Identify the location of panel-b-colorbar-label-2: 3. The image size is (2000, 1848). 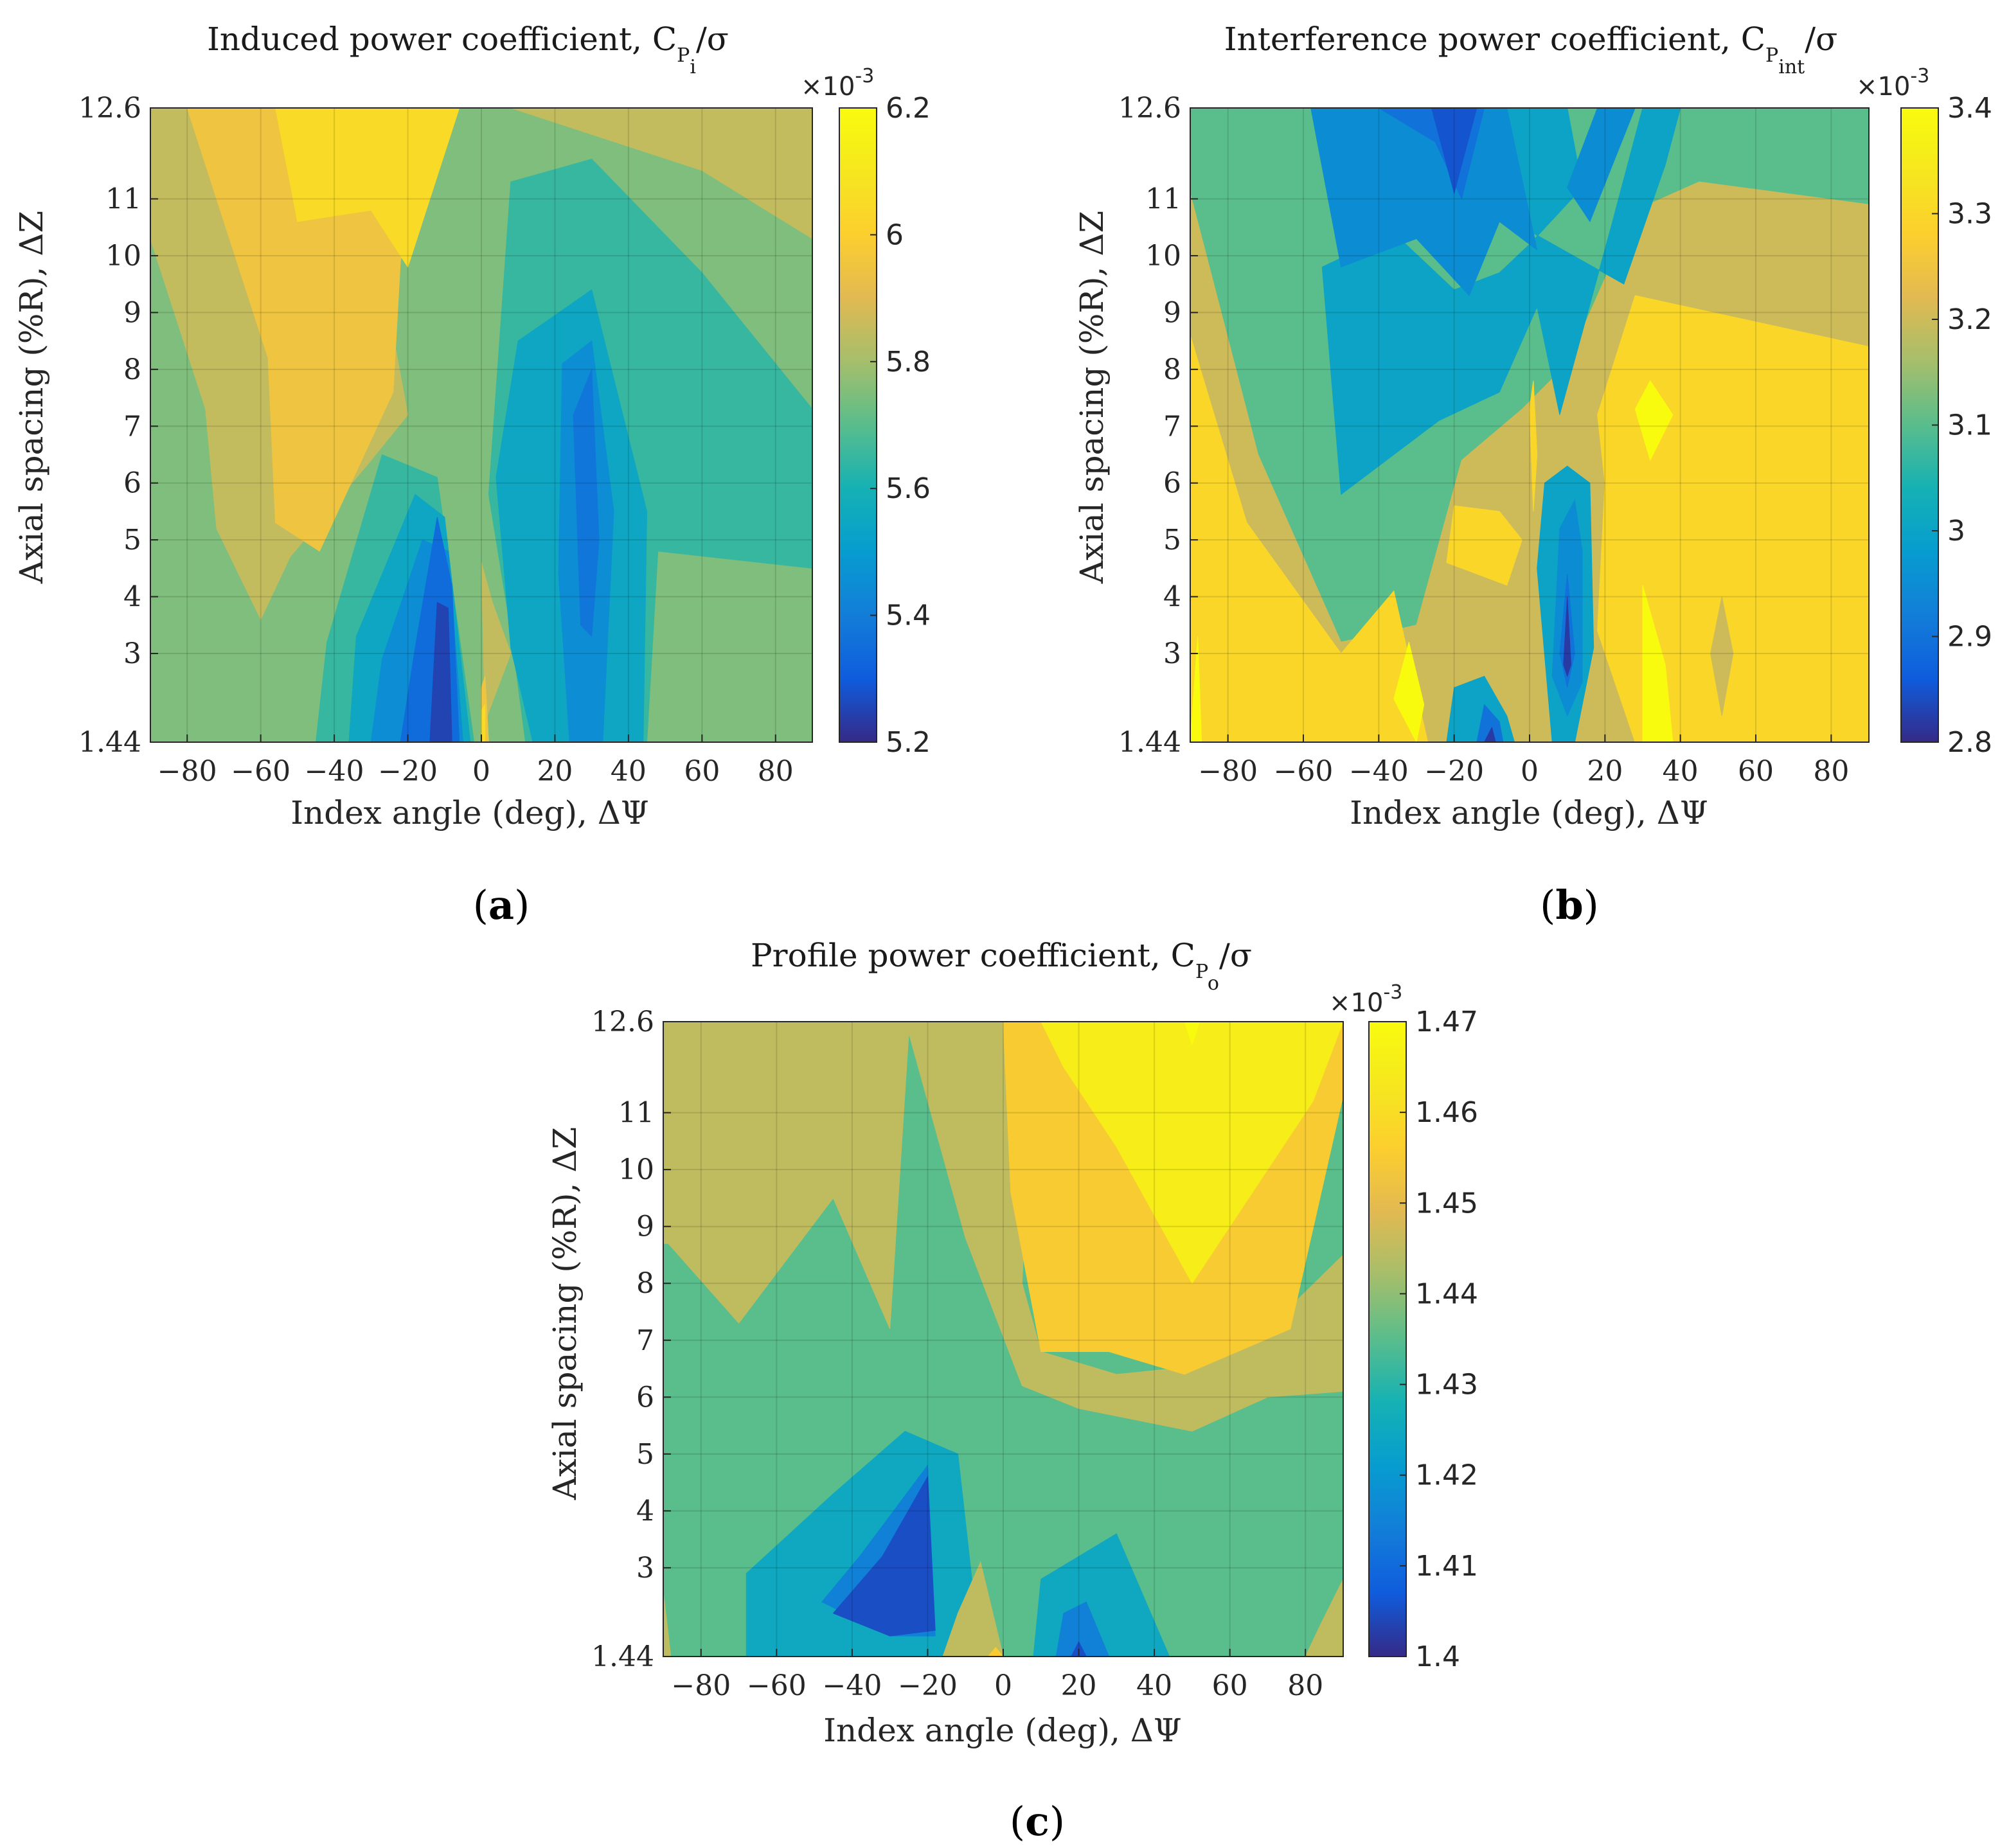
(1956, 531).